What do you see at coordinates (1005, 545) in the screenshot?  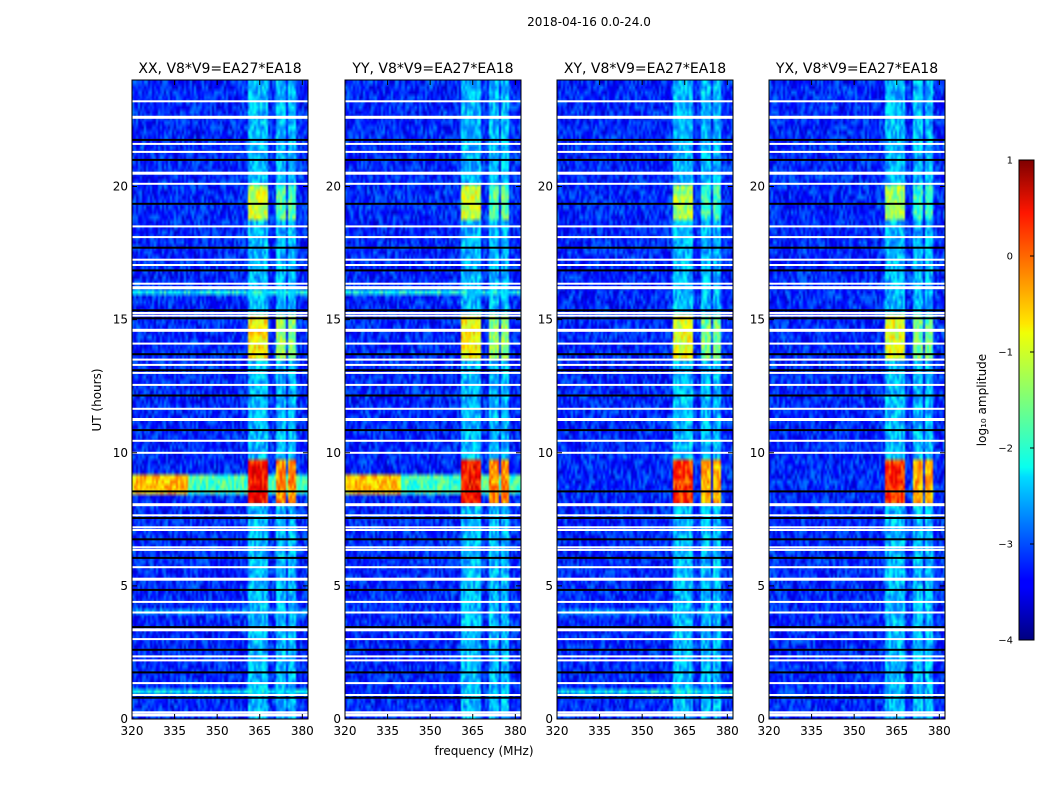 I see `colorbar-tick-label: −3` at bounding box center [1005, 545].